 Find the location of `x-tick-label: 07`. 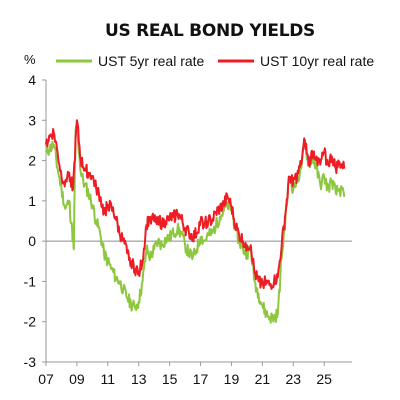

x-tick-label: 07 is located at coordinates (46, 379).